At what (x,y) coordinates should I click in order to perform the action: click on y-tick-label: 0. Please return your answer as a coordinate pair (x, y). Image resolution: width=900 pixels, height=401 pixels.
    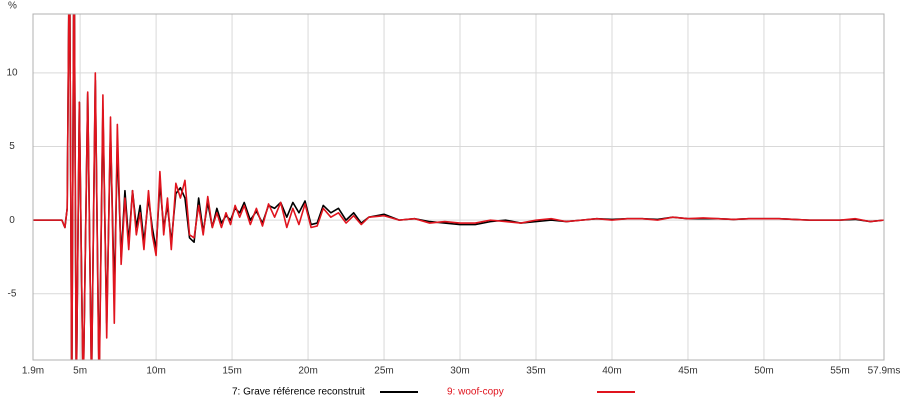
    Looking at the image, I should click on (12, 220).